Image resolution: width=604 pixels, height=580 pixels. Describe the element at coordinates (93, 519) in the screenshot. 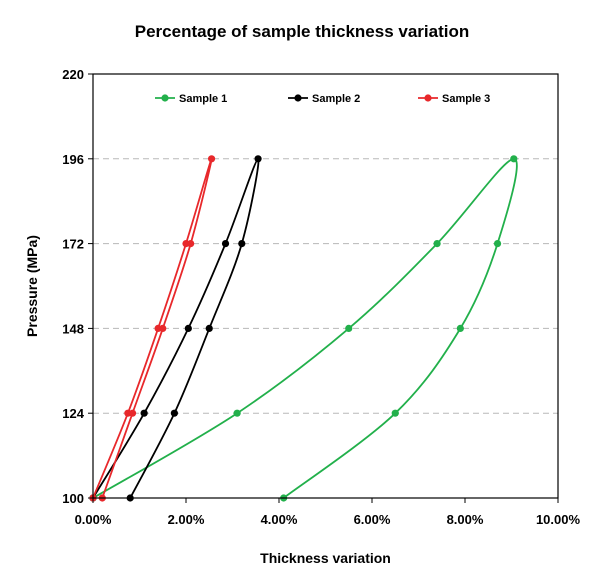

I see `x-tick-label: 0.00%` at that location.